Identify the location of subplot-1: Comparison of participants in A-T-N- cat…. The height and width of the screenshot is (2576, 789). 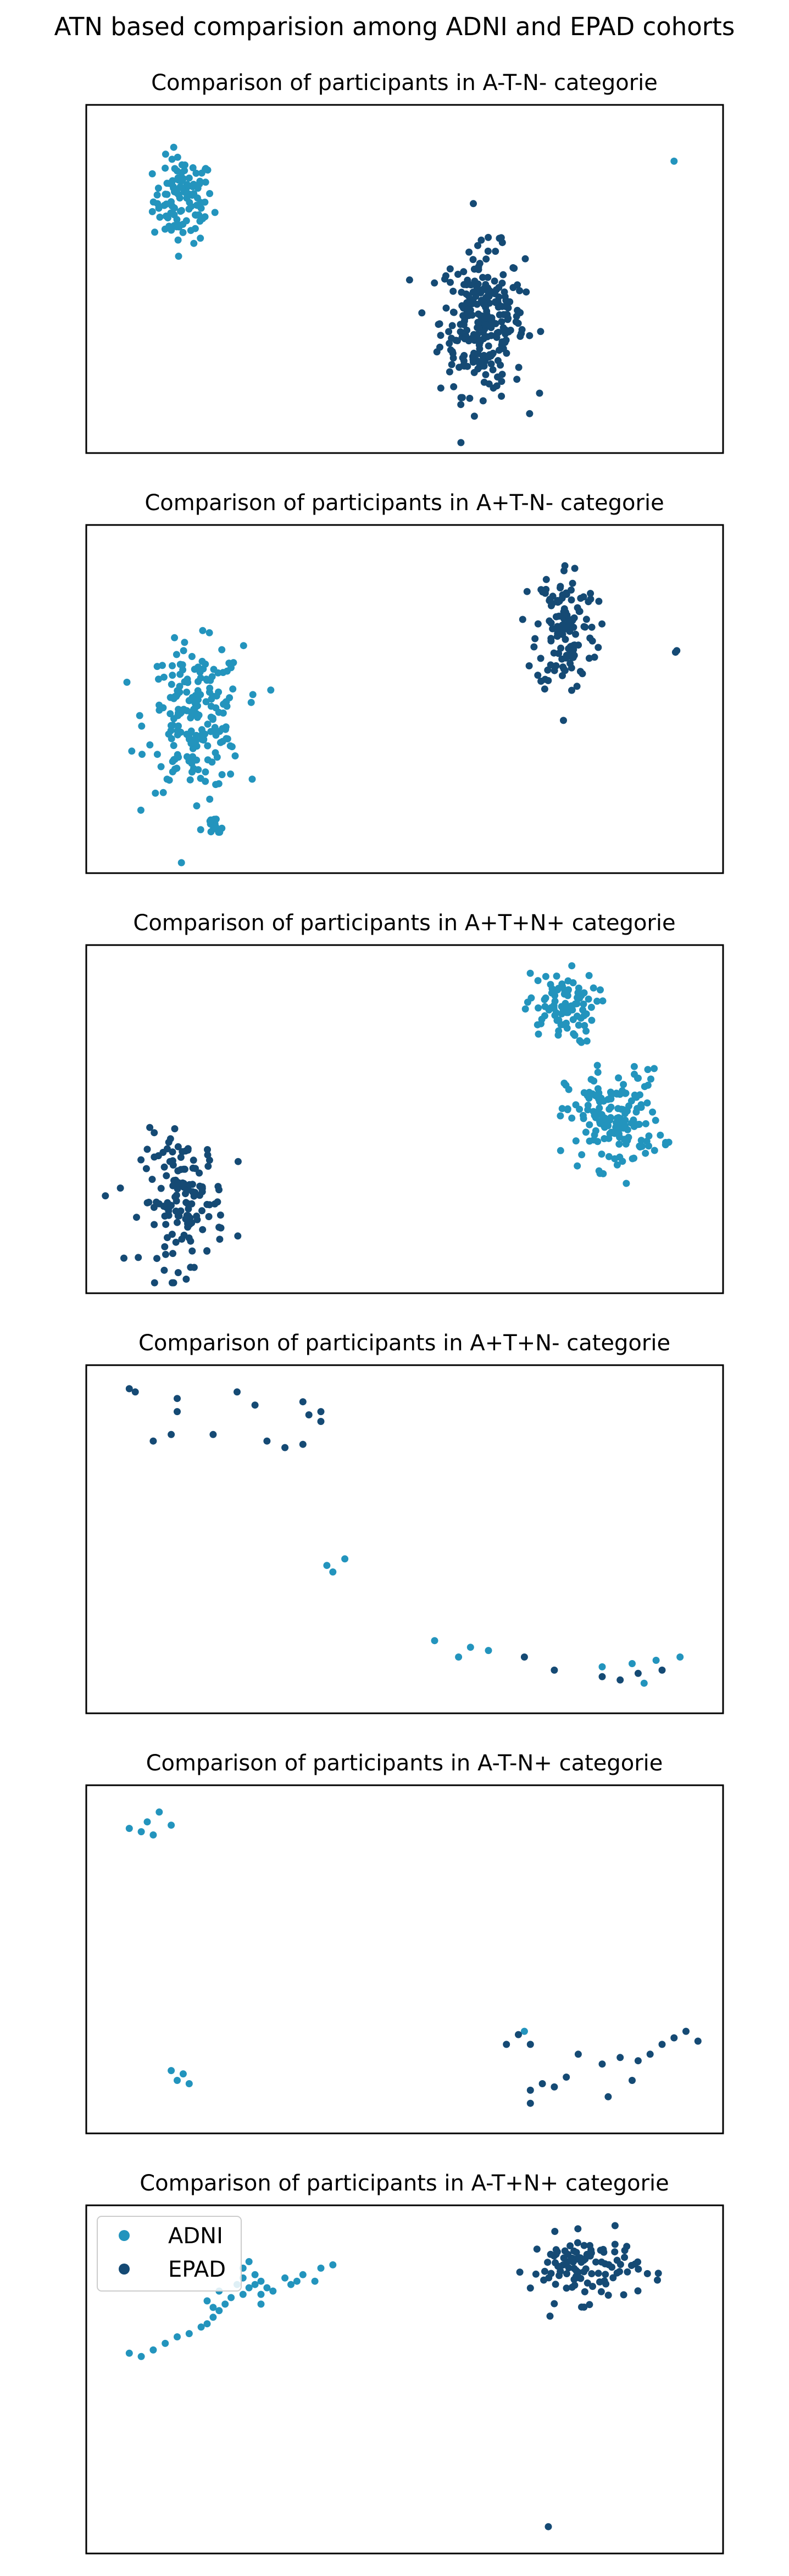
(404, 262).